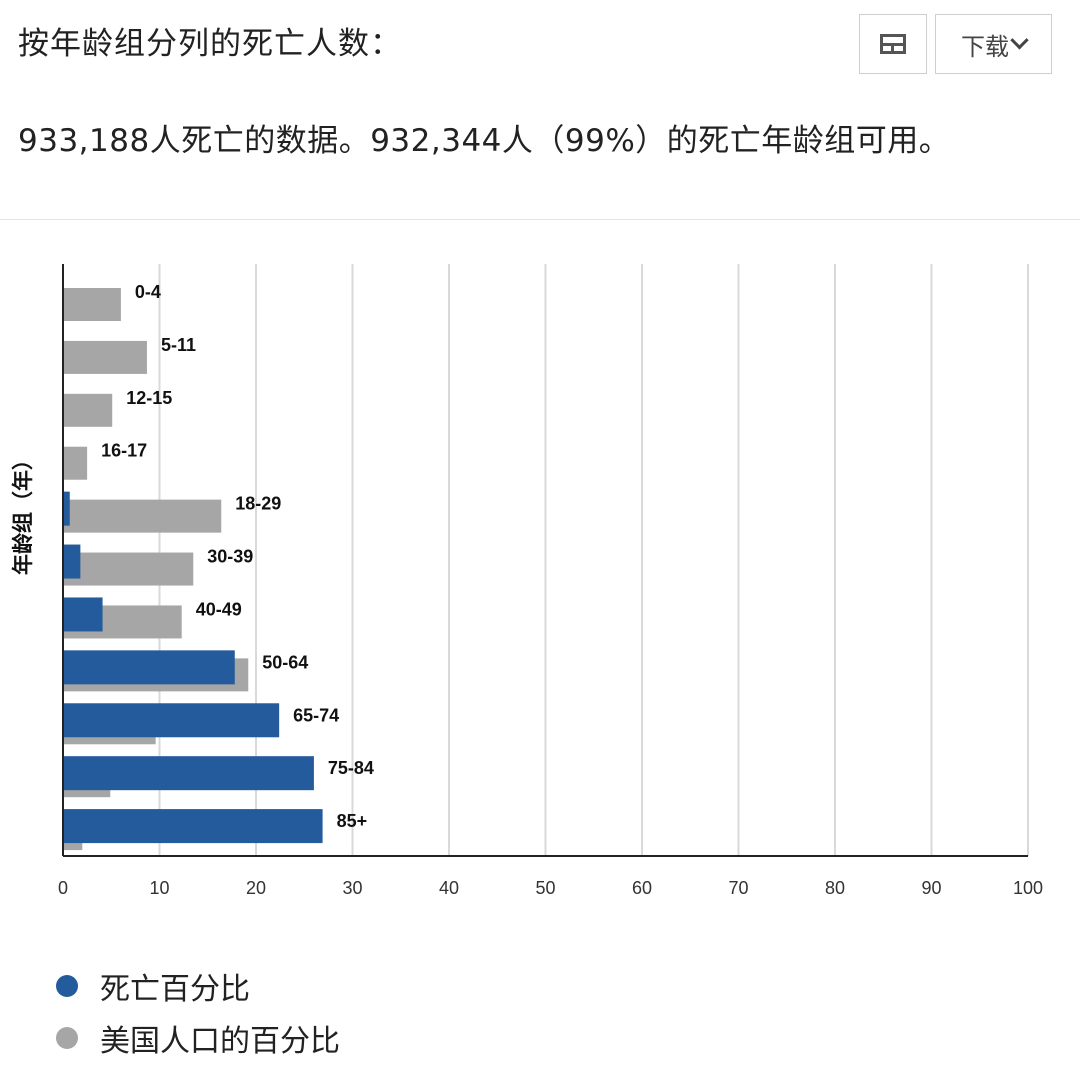 This screenshot has height=1073, width=1080. I want to click on table-icon, so click(893, 44).